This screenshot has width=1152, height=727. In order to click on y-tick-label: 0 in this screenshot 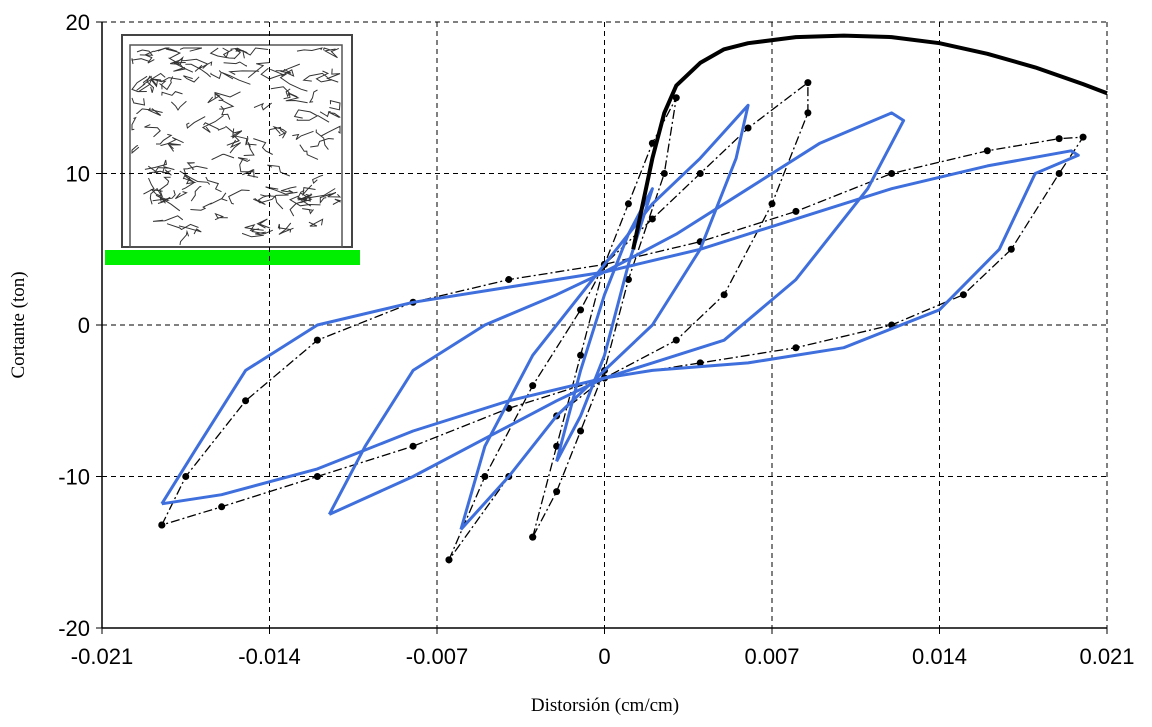, I will do `click(84, 325)`.